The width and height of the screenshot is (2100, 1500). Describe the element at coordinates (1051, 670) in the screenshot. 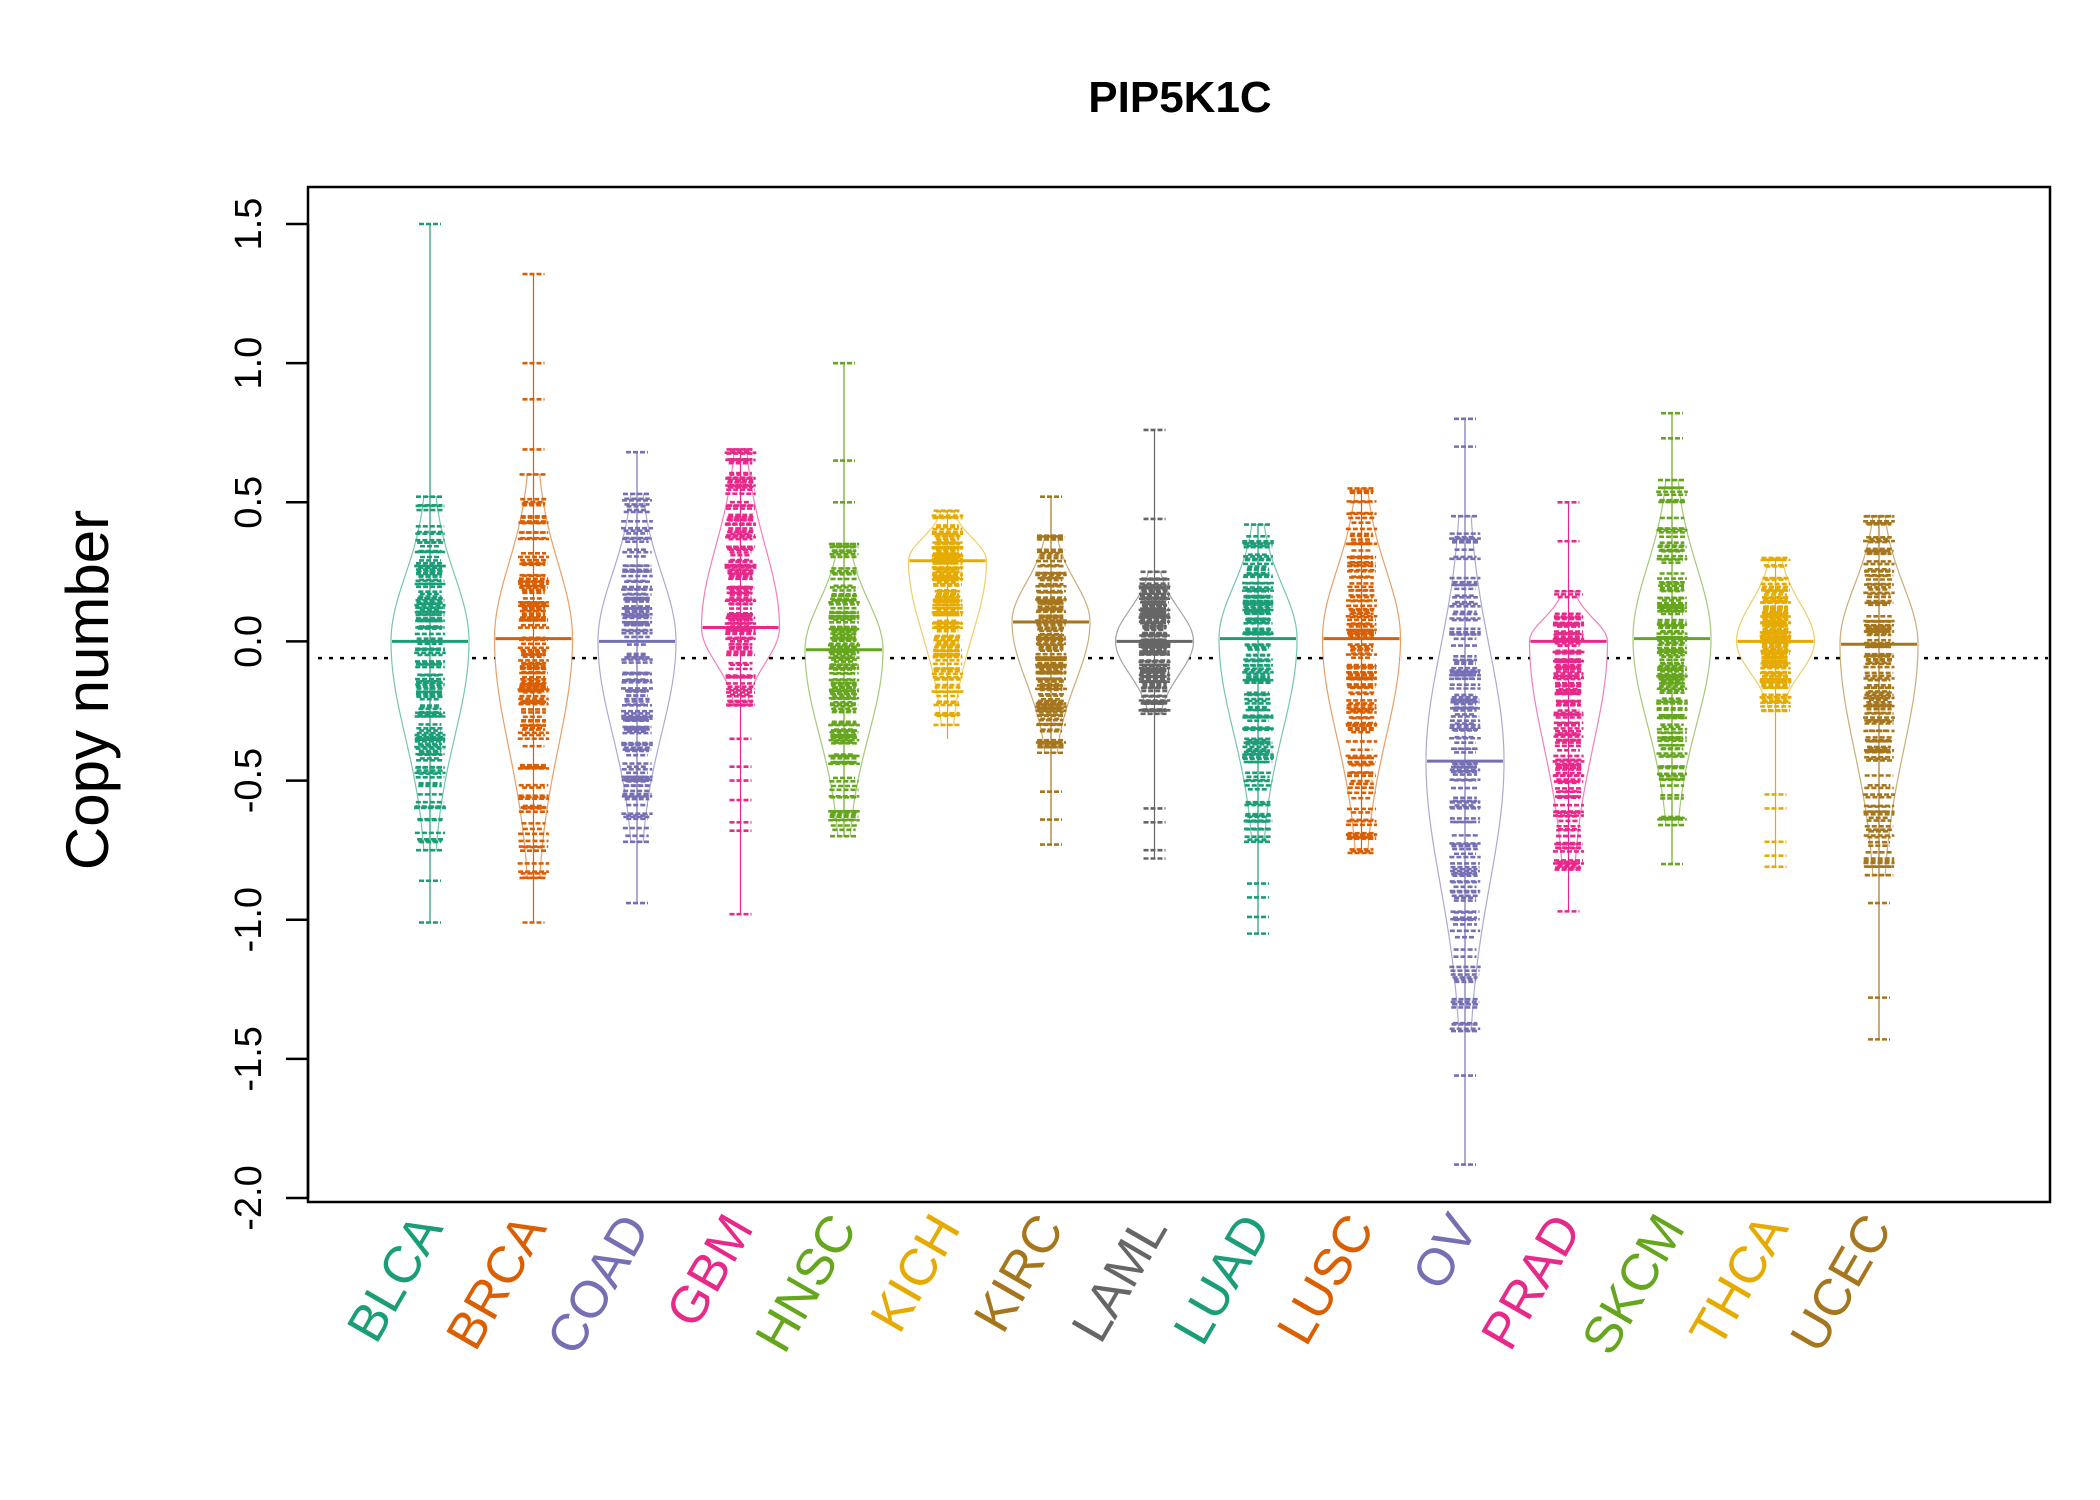

I see `bean-kirc` at that location.